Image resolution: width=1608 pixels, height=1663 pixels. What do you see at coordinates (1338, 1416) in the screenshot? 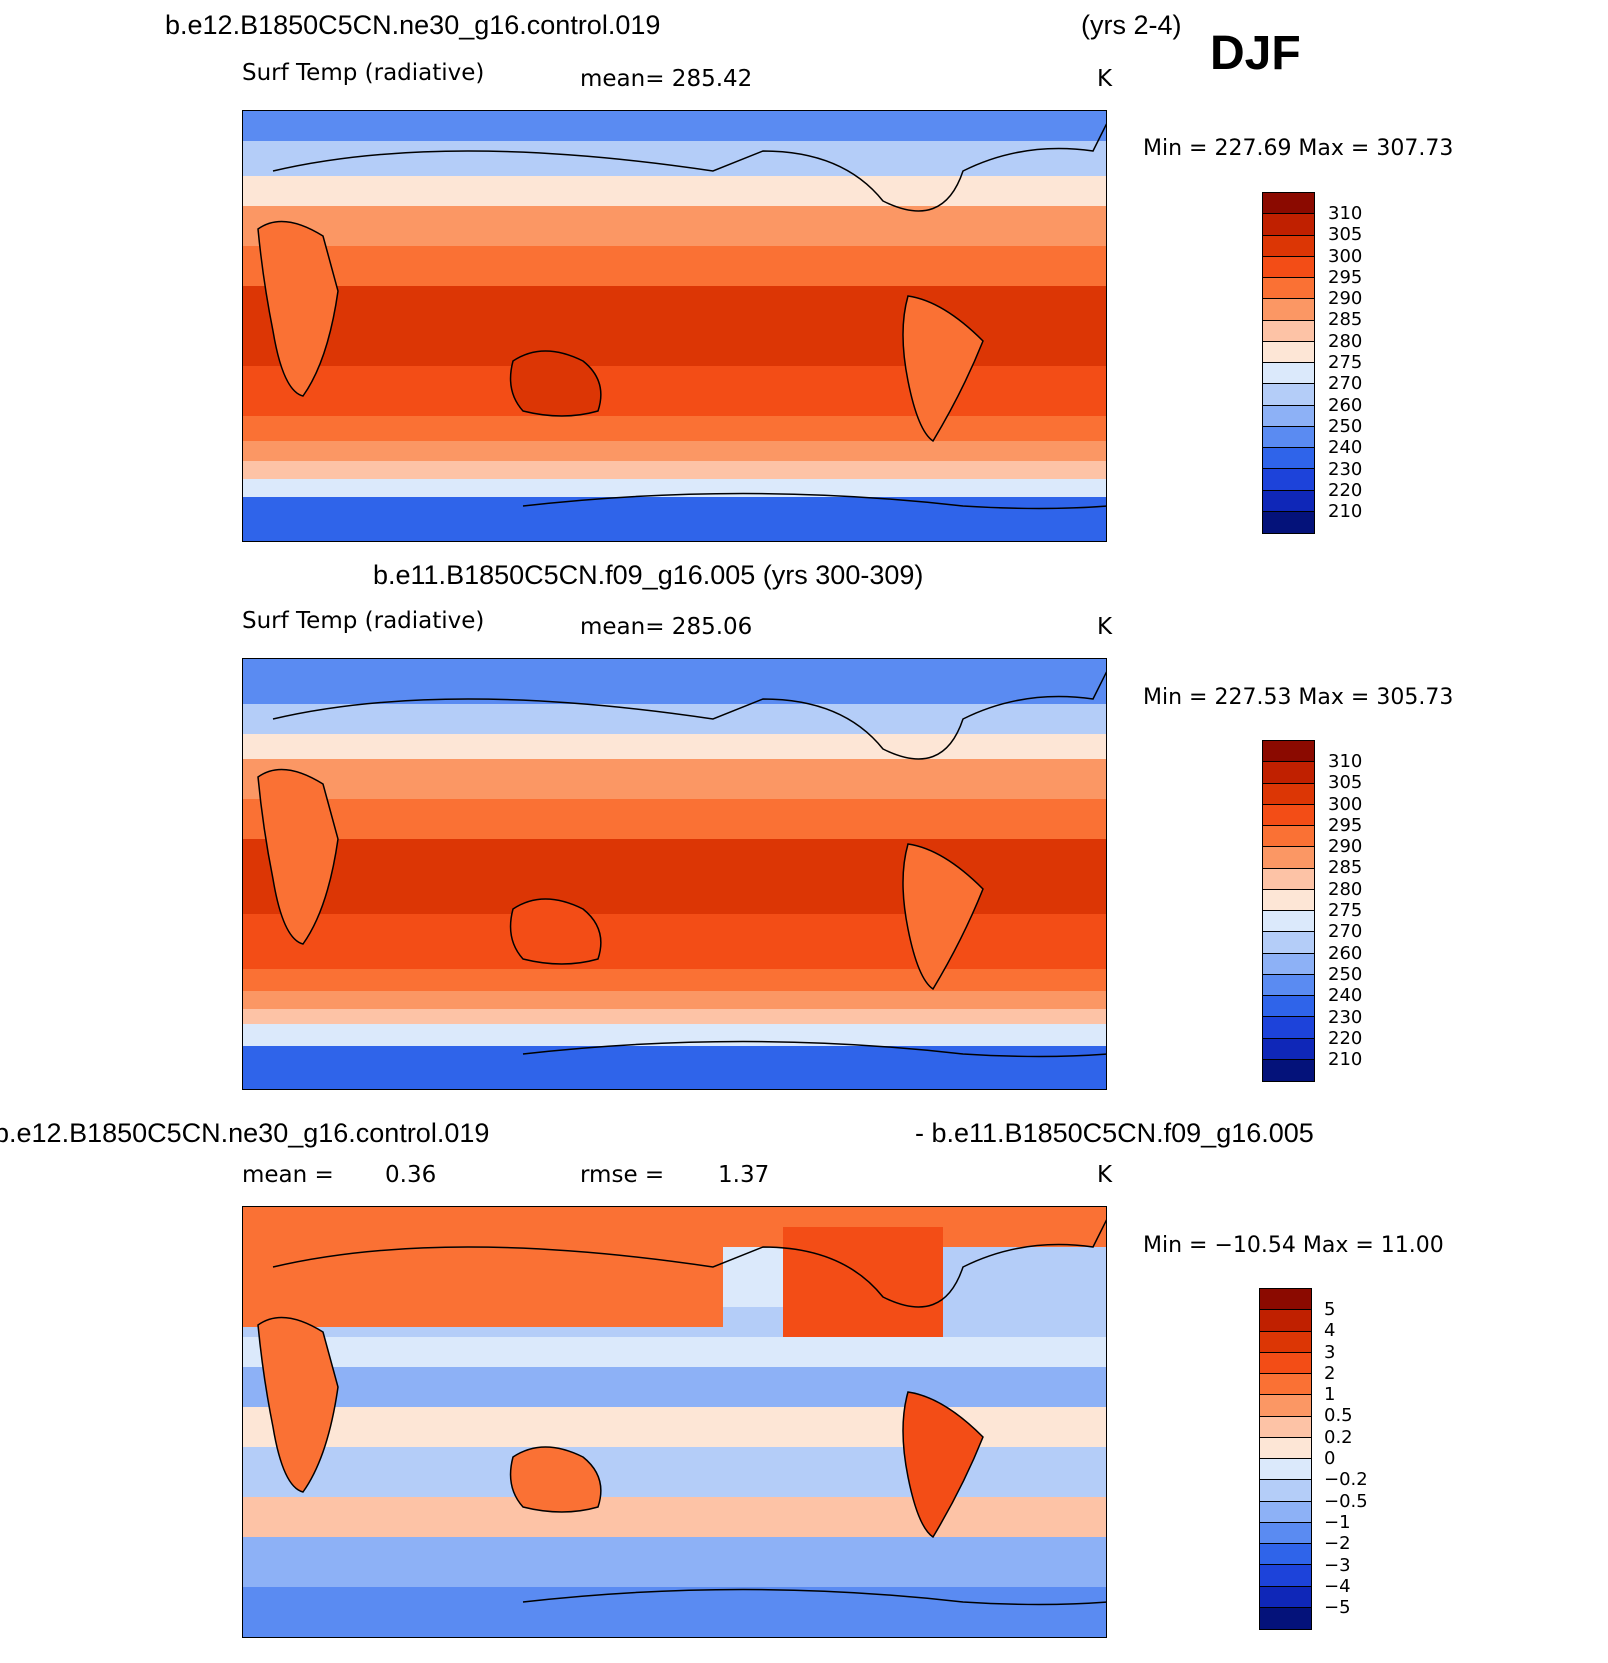
I see `colorbar-tick-label: 0.5` at bounding box center [1338, 1416].